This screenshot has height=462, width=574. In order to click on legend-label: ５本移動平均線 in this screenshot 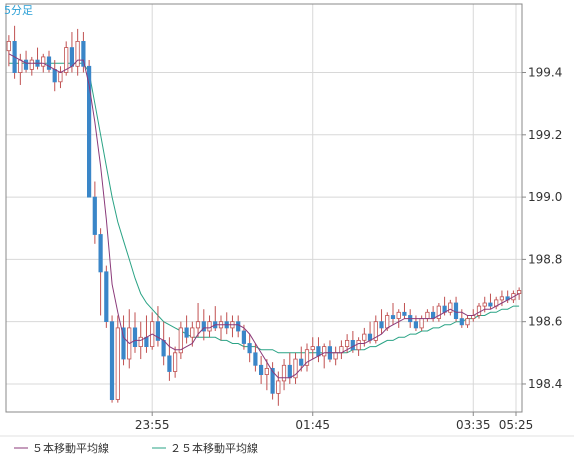, I will do `click(70, 448)`.